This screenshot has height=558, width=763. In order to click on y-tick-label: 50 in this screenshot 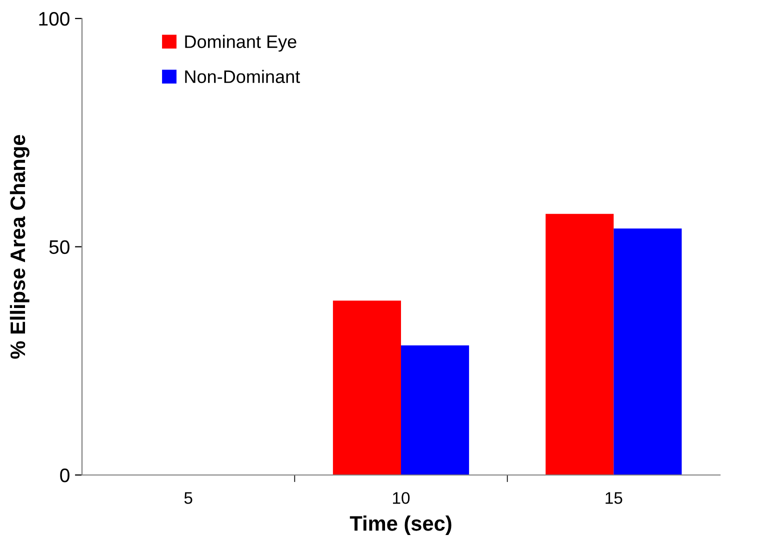, I will do `click(59, 247)`.